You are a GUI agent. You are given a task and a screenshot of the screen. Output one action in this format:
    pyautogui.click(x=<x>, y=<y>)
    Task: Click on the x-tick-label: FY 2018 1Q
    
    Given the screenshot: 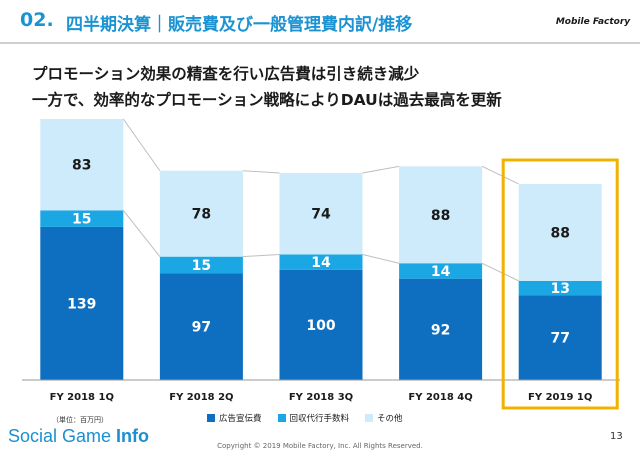 What is the action you would take?
    pyautogui.click(x=82, y=397)
    